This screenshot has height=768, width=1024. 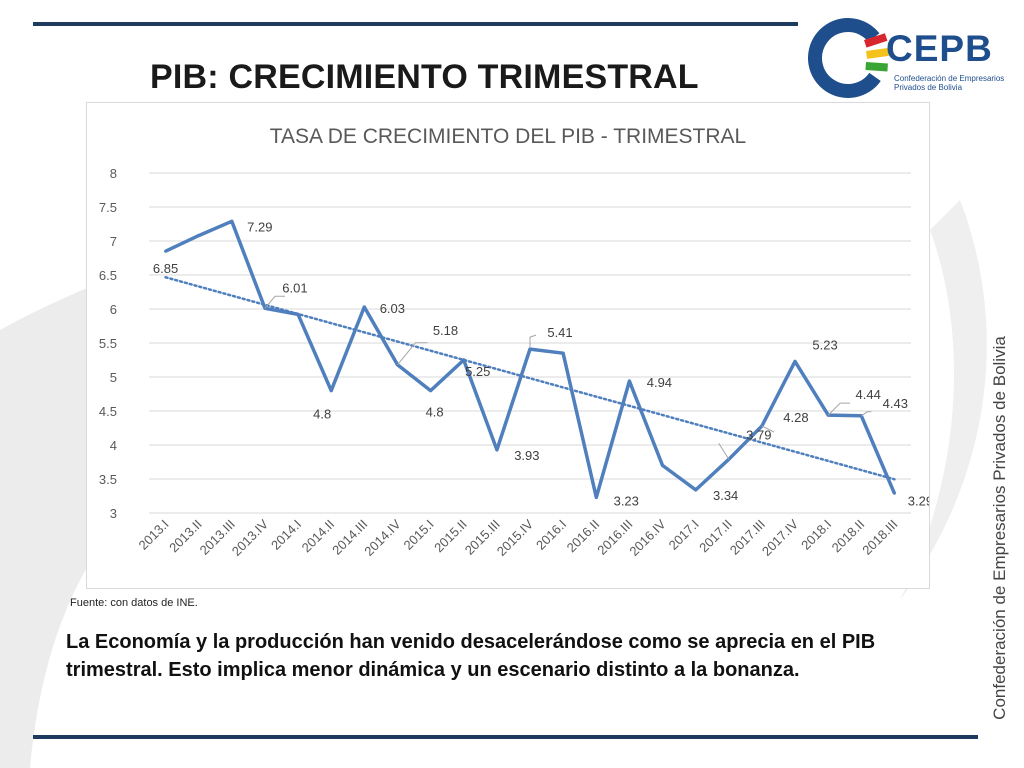 I want to click on x-tick-label: 2013.I, so click(x=154, y=535).